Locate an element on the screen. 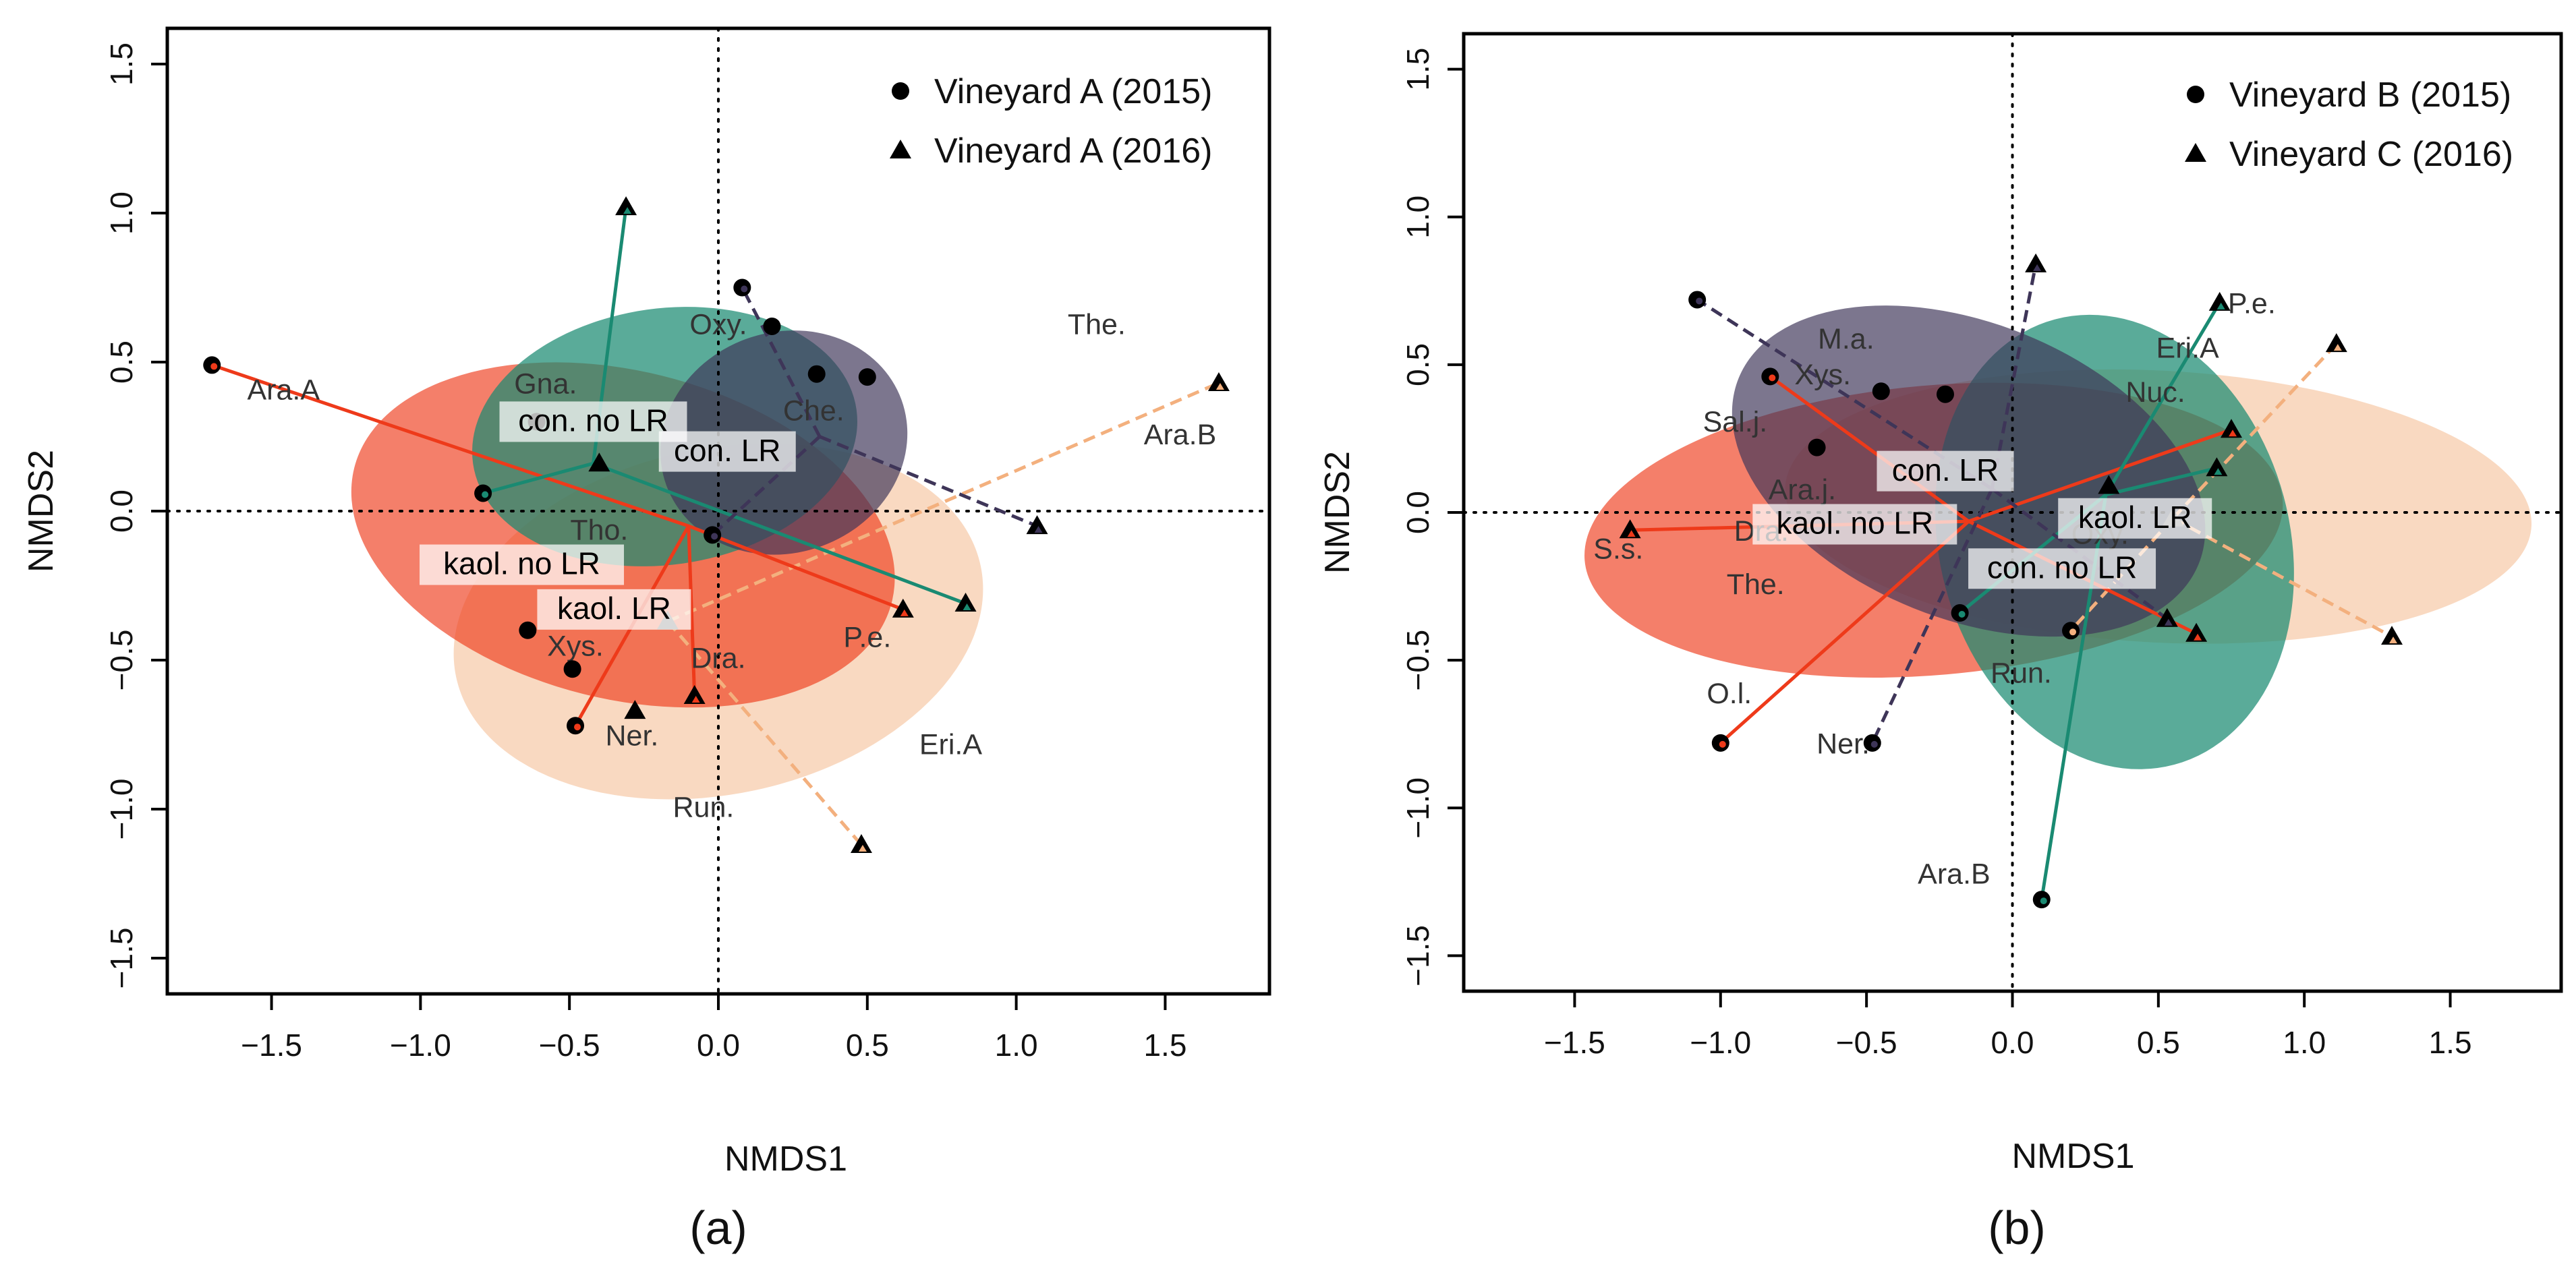  point-extra-1-circle is located at coordinates (1945, 394).